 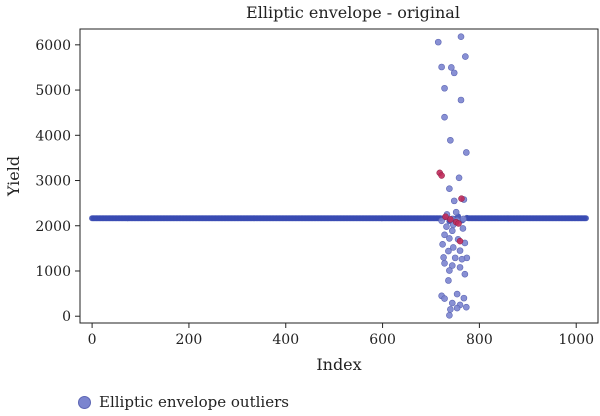 I want to click on inlier-series, so click(x=339, y=219).